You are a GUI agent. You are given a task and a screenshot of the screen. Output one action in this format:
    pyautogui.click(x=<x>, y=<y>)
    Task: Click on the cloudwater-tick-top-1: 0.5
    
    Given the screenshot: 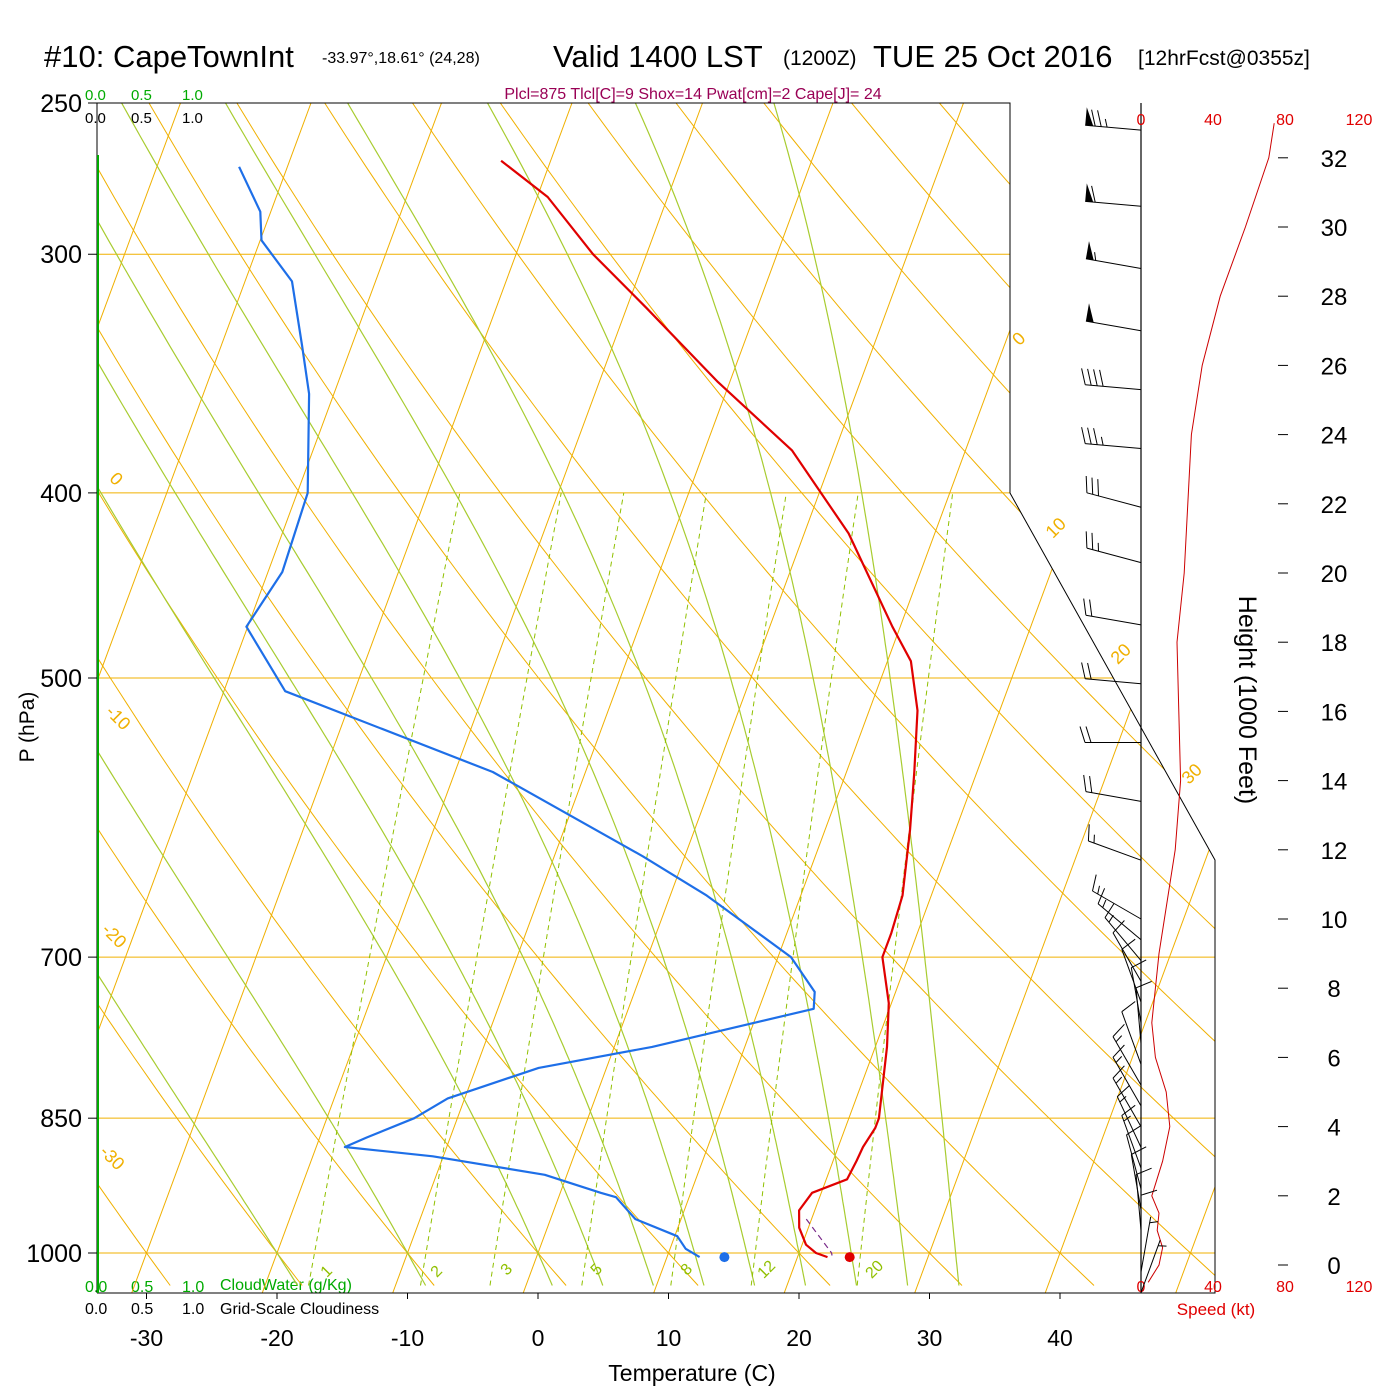 What is the action you would take?
    pyautogui.click(x=141, y=95)
    